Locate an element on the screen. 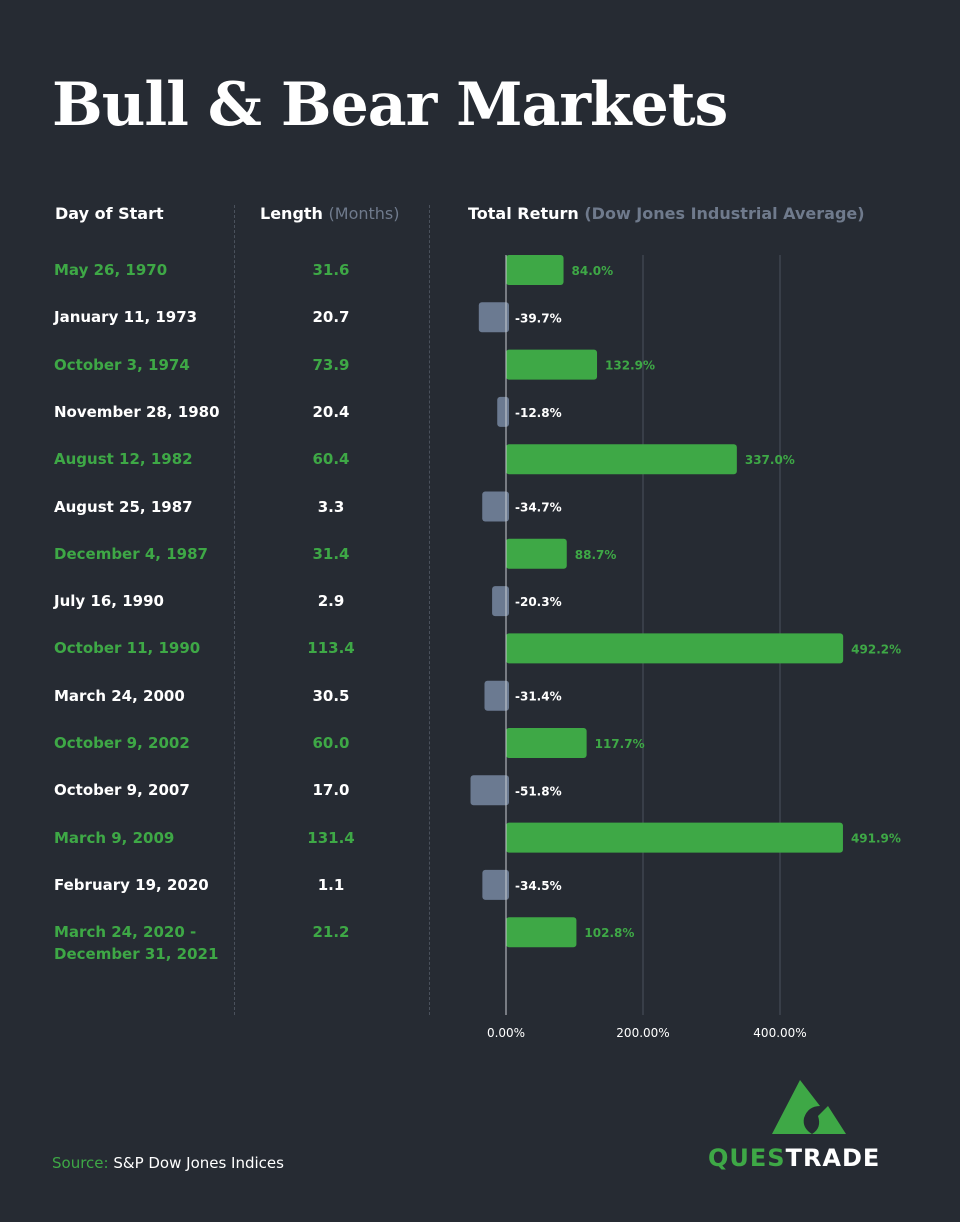 Image resolution: width=960 pixels, height=1222 pixels. start-date-line: October 9, 2007 is located at coordinates (122, 790).